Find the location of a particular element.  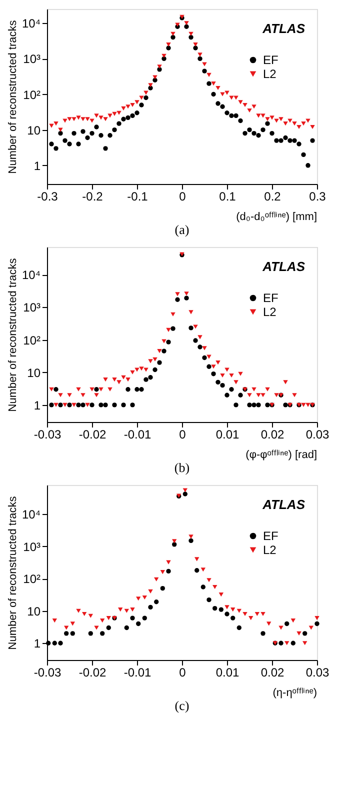

x-axis-title: (d₀-d₀ᵒᶠᶠˡⁱⁿᵉ) [mm] is located at coordinates (276, 217).